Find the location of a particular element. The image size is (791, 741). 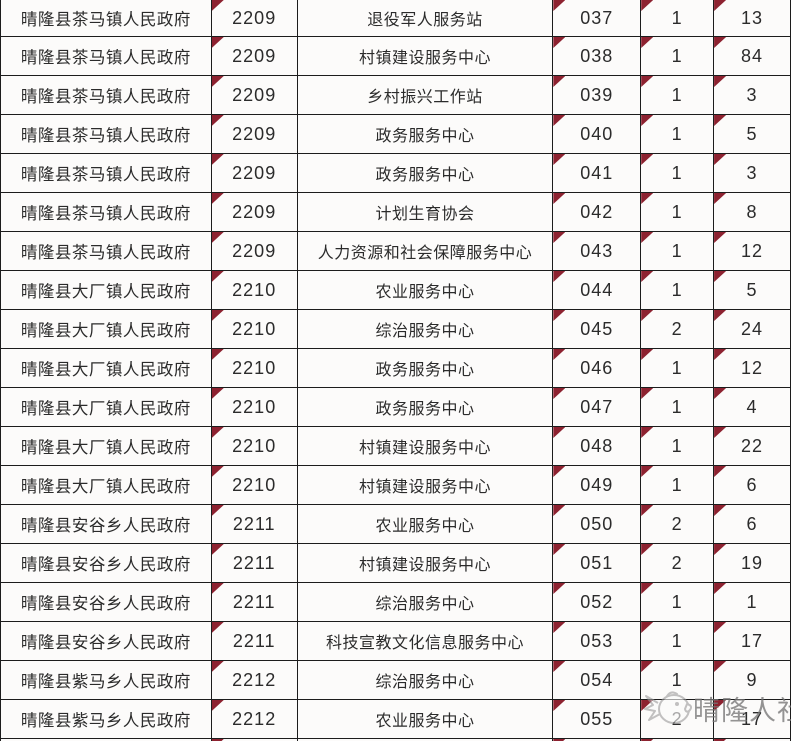

org-cell: 晴隆县紫马乡人民政府 is located at coordinates (106, 680).